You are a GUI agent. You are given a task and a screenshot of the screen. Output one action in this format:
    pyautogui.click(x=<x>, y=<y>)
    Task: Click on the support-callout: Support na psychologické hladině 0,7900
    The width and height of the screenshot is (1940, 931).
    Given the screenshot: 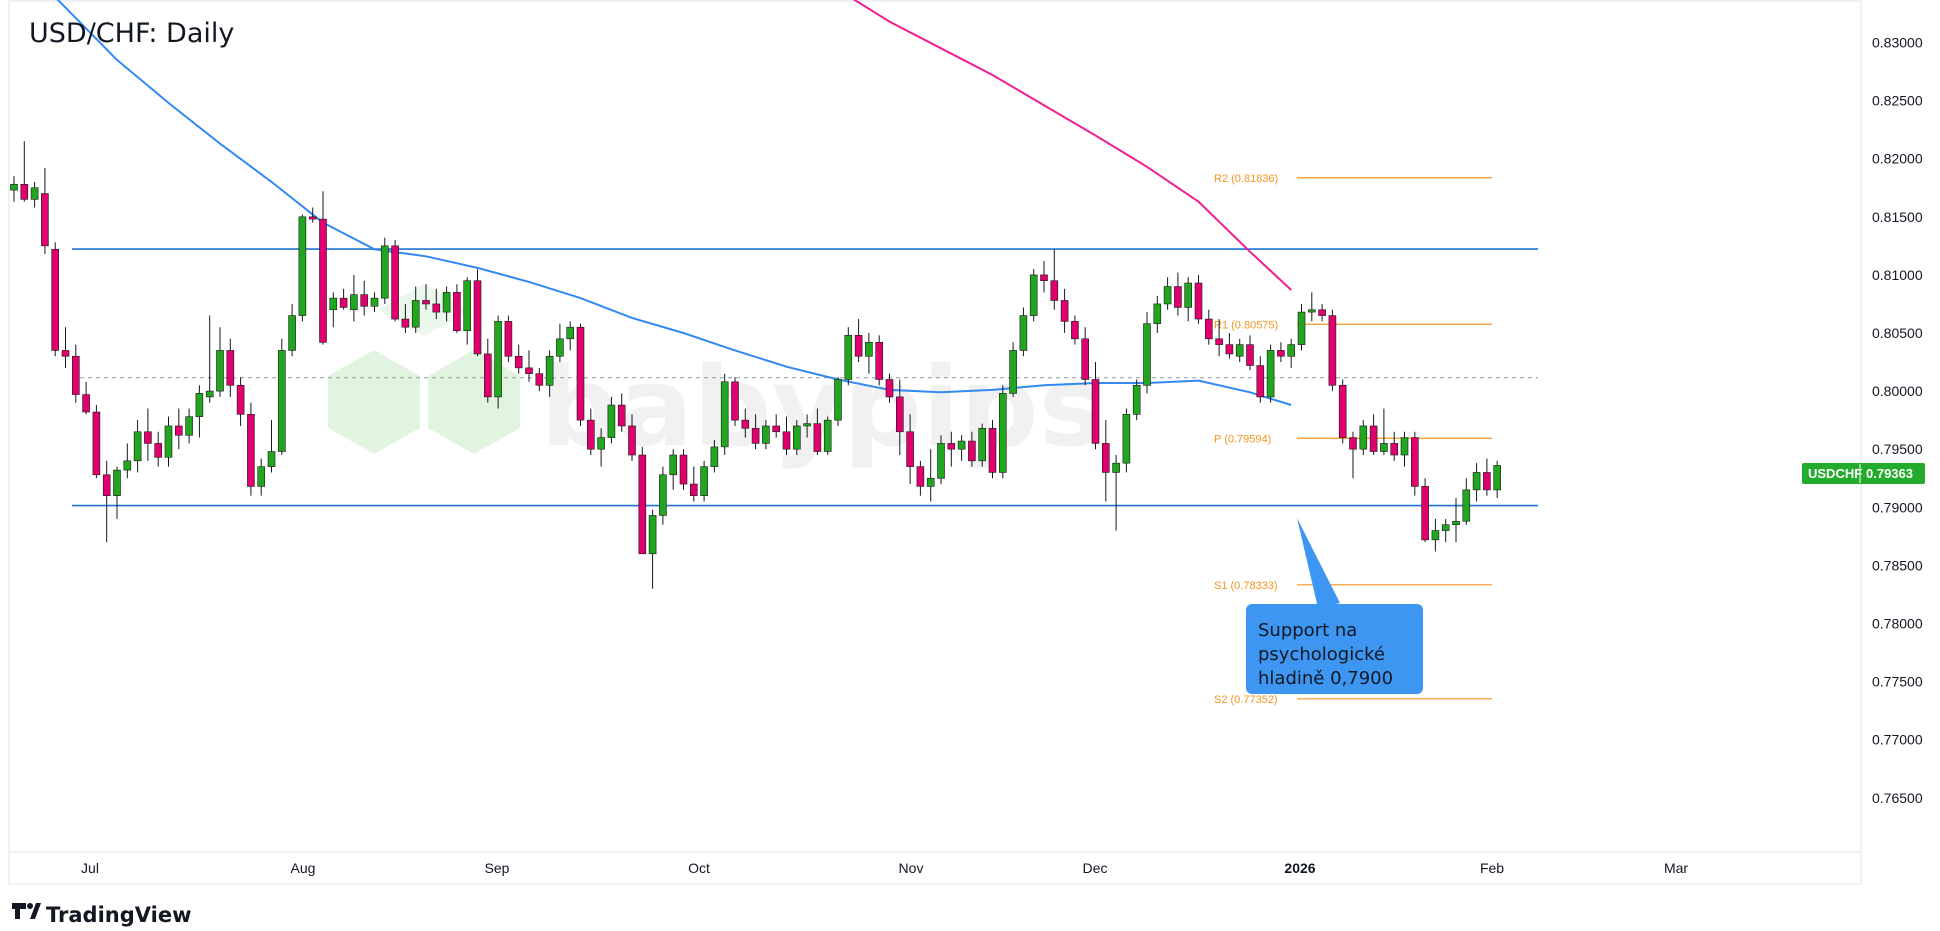 What is the action you would take?
    pyautogui.click(x=1334, y=606)
    